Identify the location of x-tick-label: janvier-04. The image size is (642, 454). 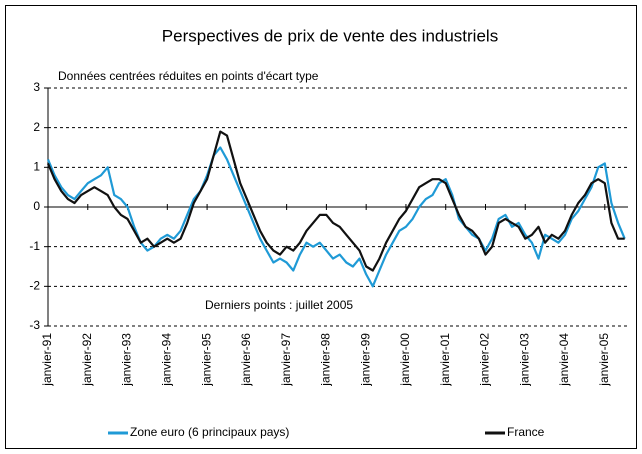
(564, 360).